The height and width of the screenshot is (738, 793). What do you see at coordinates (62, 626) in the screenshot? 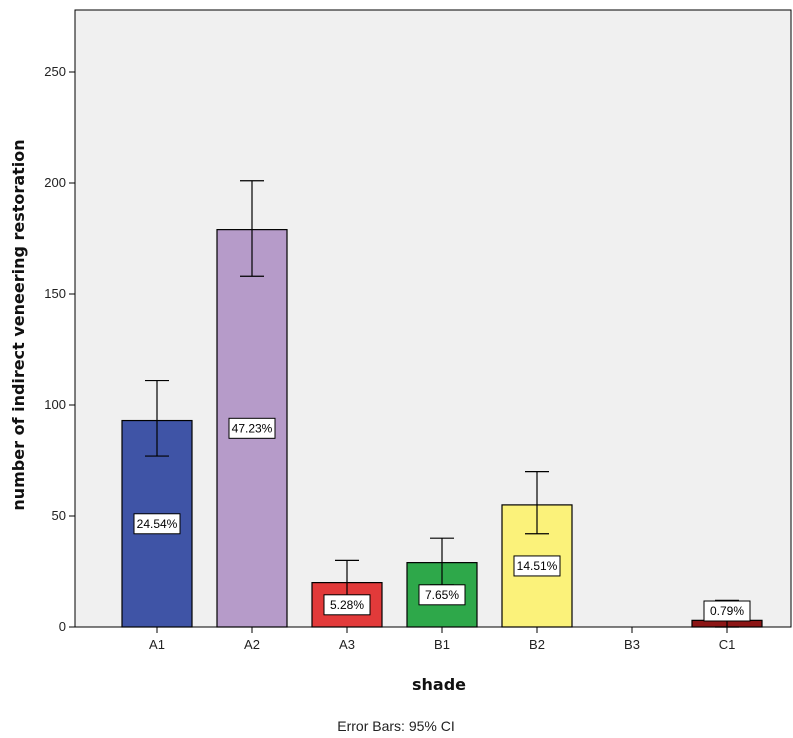
I see `y-tick-label: 0` at bounding box center [62, 626].